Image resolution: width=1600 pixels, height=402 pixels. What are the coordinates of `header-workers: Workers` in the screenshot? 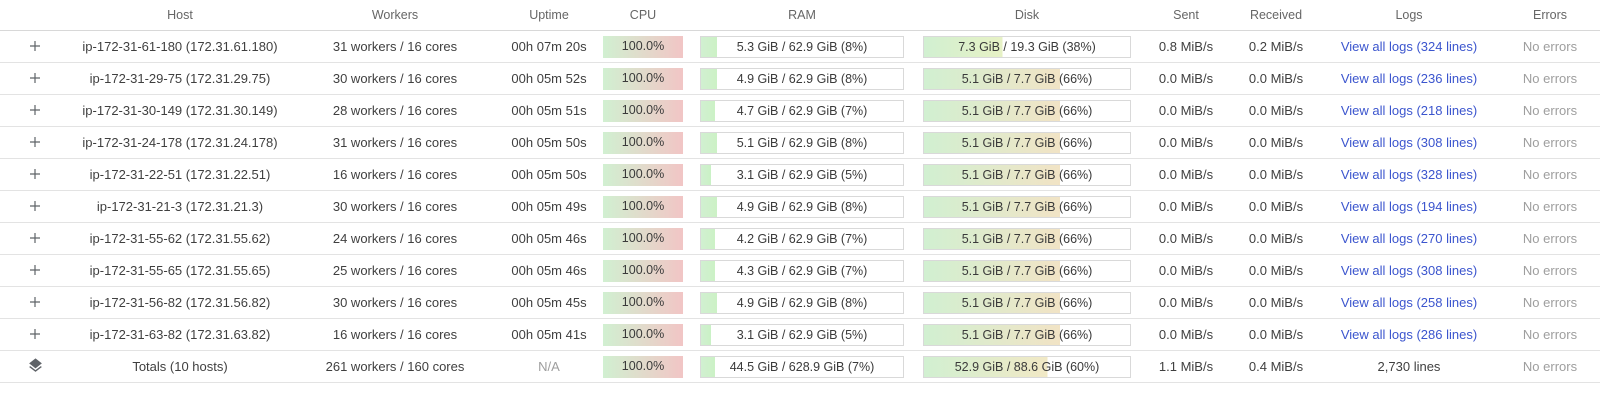 It's located at (395, 15).